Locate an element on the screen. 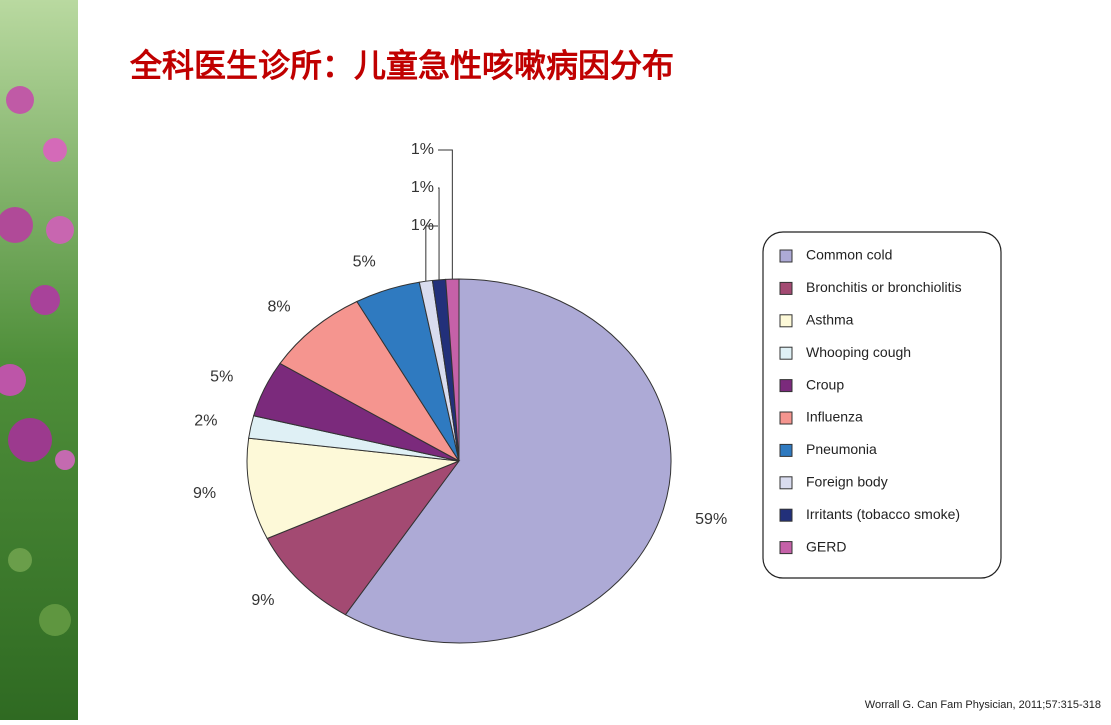 This screenshot has width=1111, height=725. value-label: 8% is located at coordinates (279, 306).